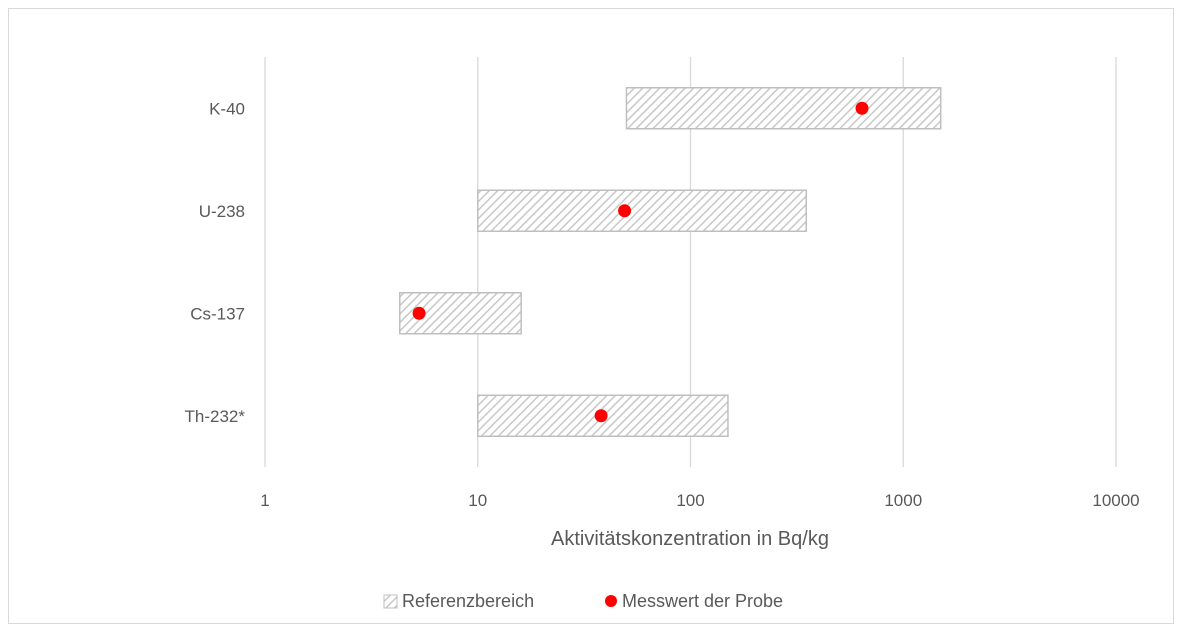 This screenshot has height=633, width=1184. Describe the element at coordinates (215, 416) in the screenshot. I see `category-label-th-232: Th-232*` at that location.